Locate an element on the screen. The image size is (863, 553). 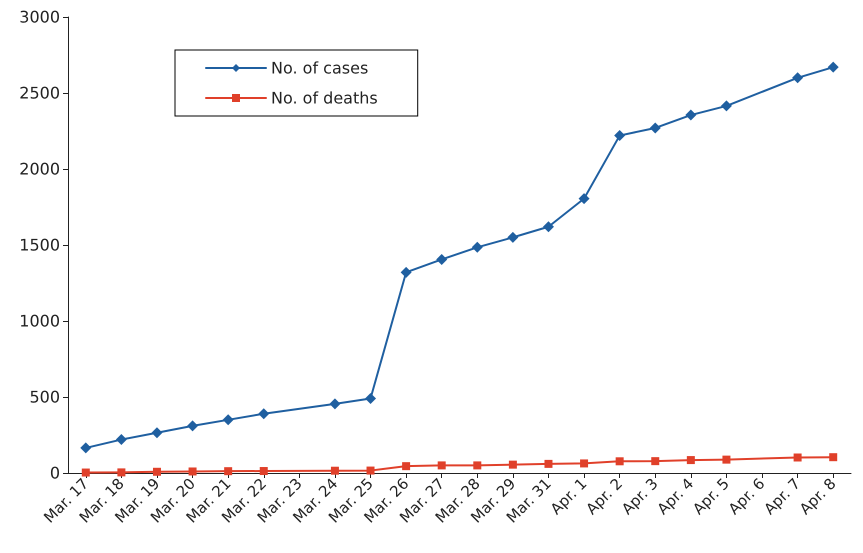
y-tick-label: 2000 is located at coordinates (39, 169).